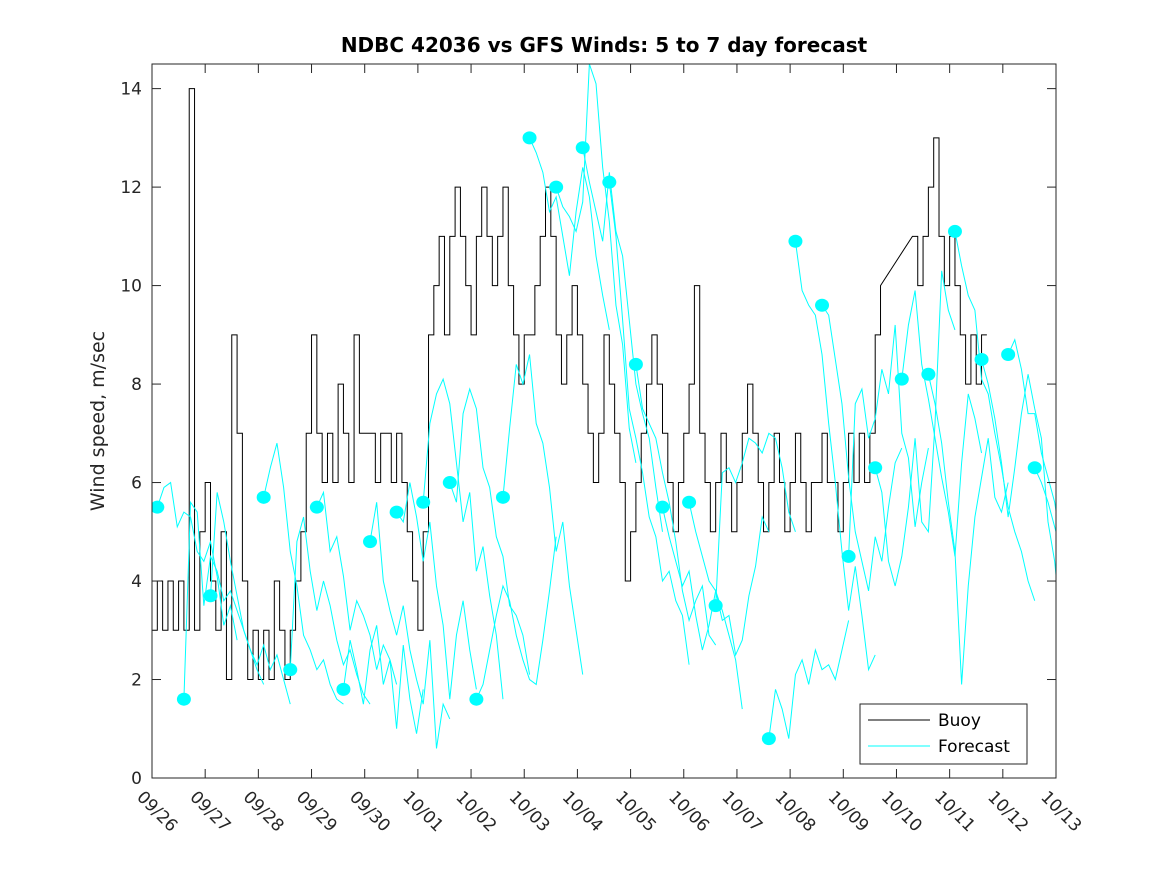 The image size is (1167, 875). I want to click on y-tick-label: 8, so click(136, 385).